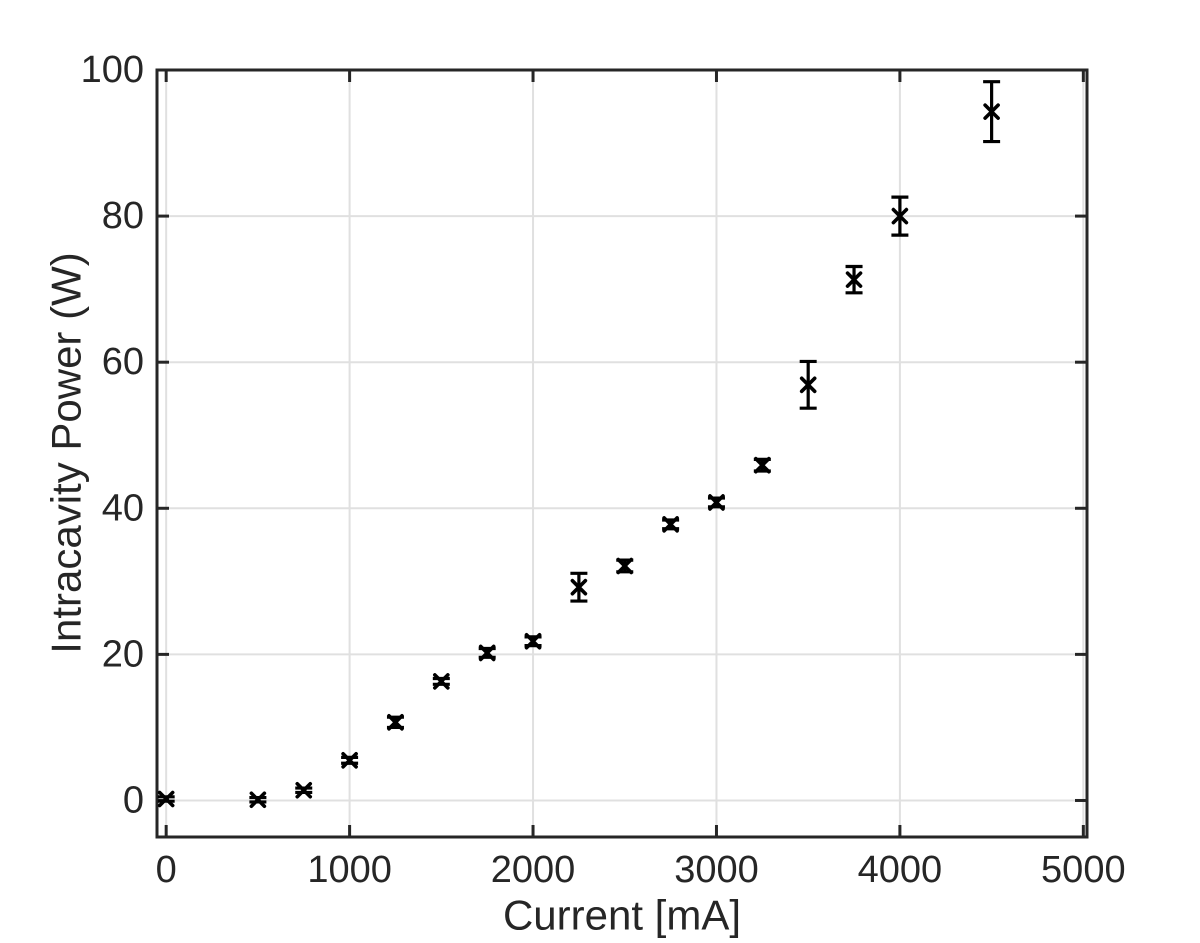  Describe the element at coordinates (123, 508) in the screenshot. I see `y-tick-label: 40` at that location.